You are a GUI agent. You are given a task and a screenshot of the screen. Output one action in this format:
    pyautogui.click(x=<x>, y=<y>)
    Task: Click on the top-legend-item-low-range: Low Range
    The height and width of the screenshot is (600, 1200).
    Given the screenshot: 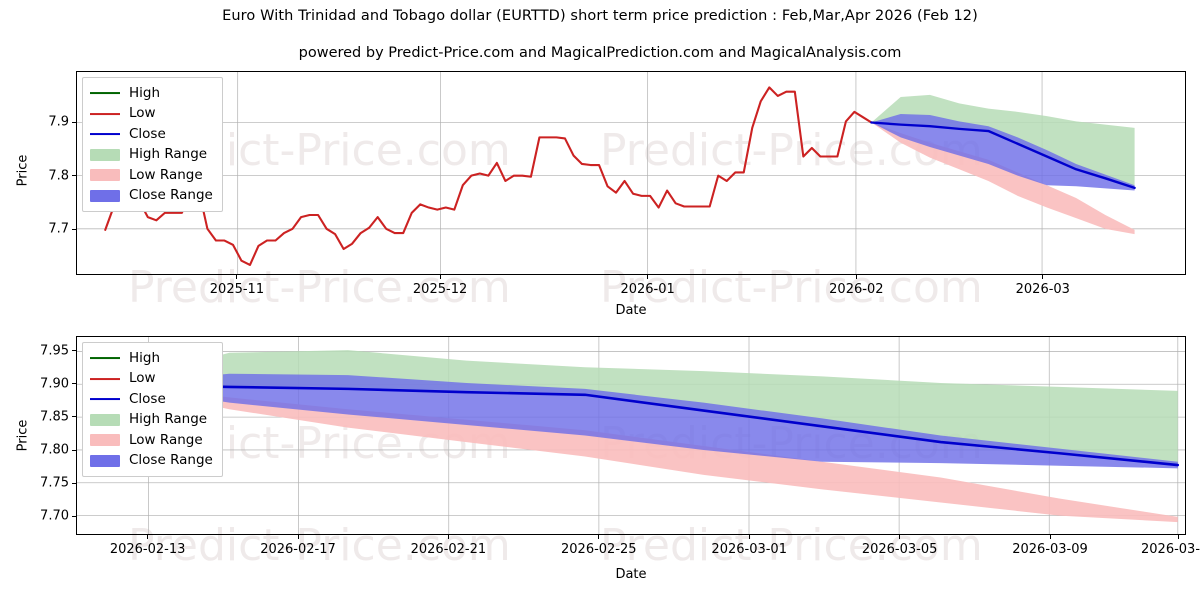 What is the action you would take?
    pyautogui.click(x=151, y=175)
    